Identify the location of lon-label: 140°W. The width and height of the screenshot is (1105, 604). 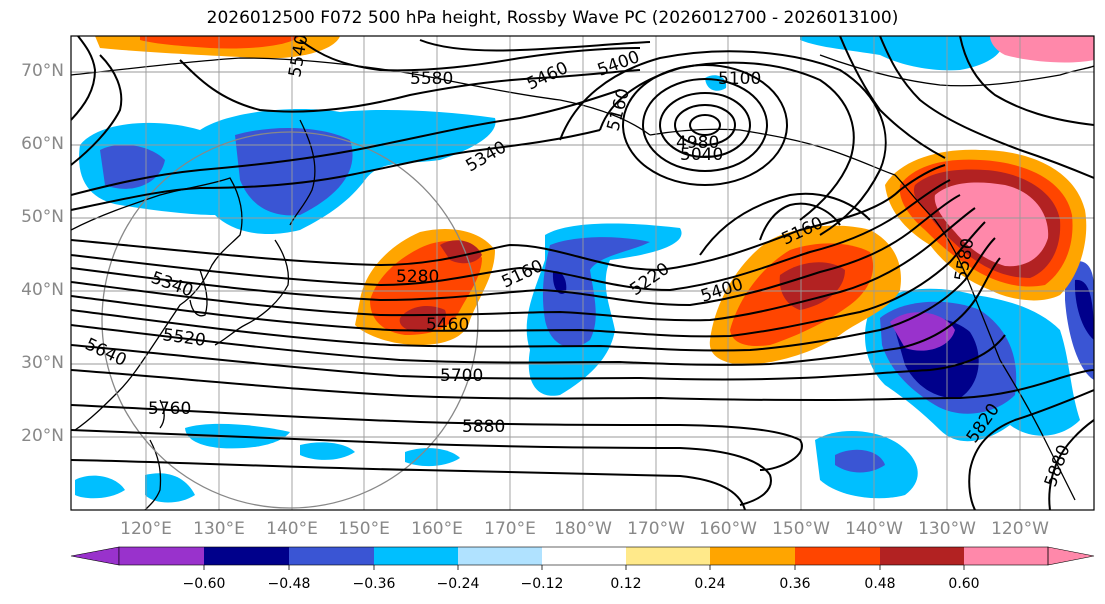
(874, 529).